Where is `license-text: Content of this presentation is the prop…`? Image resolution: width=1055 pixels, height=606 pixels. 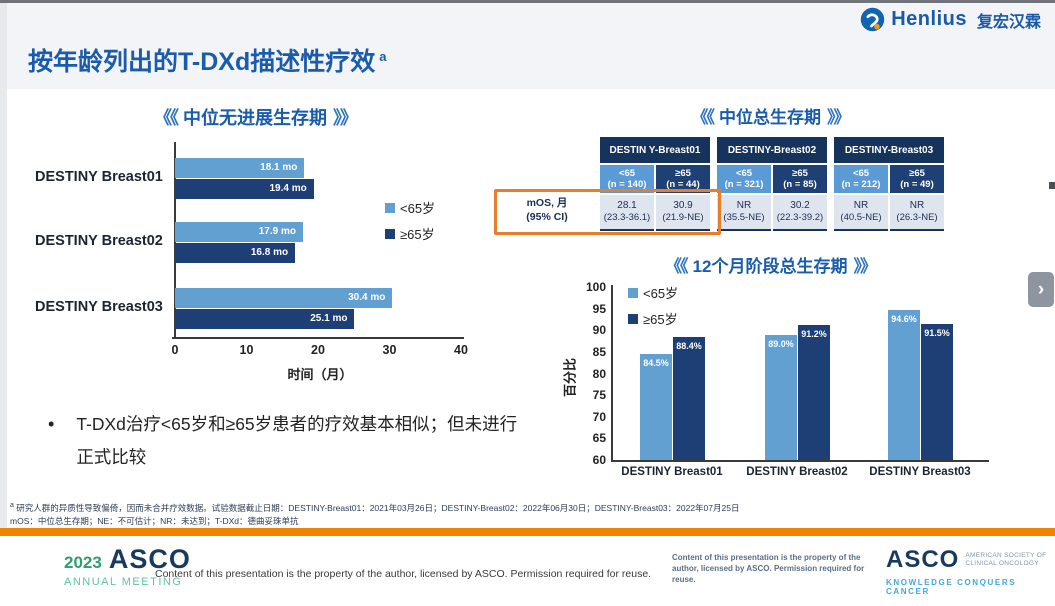 license-text: Content of this presentation is the prop… is located at coordinates (403, 574).